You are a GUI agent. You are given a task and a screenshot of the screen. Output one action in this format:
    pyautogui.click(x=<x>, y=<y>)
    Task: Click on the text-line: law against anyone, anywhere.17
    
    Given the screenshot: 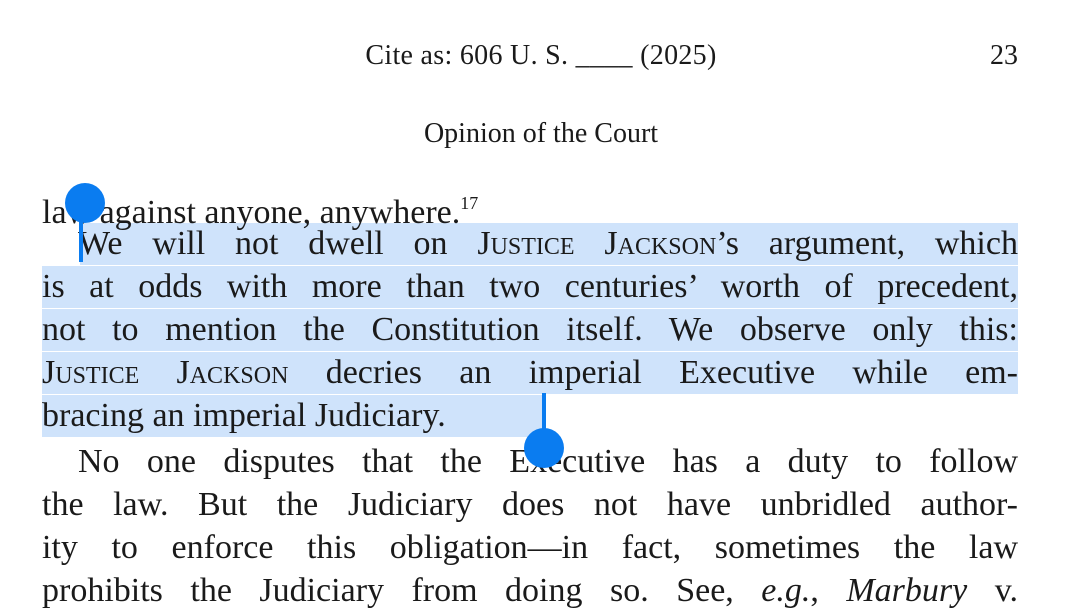 What is the action you would take?
    pyautogui.click(x=530, y=206)
    